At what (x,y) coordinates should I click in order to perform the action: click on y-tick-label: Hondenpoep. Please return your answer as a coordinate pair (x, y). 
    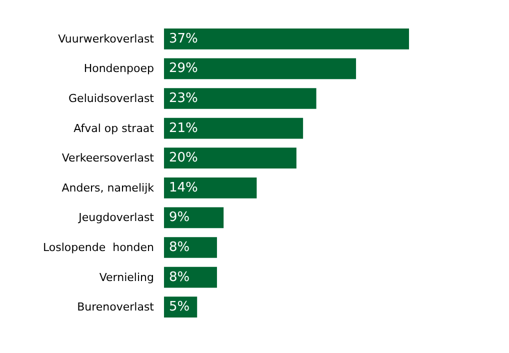
    Looking at the image, I should click on (119, 69).